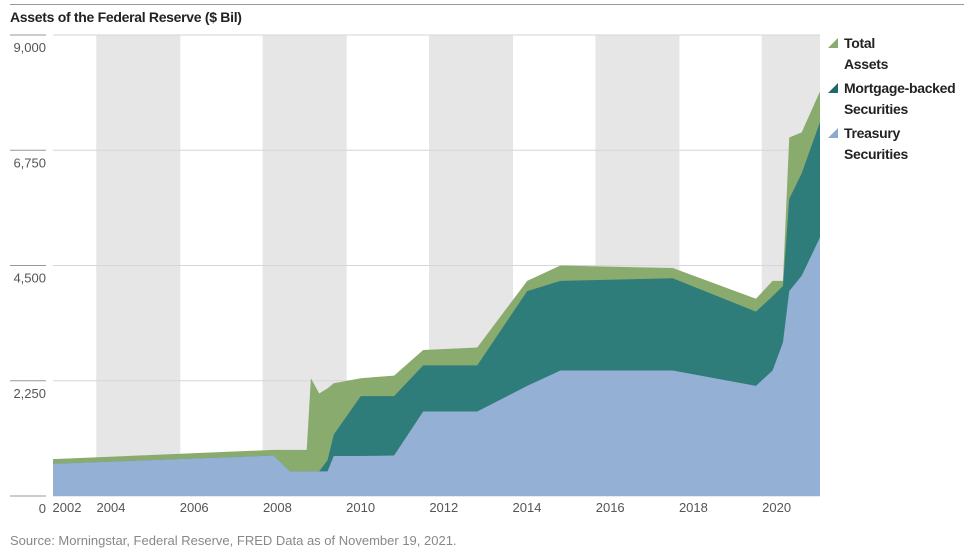 The width and height of the screenshot is (964, 553). Describe the element at coordinates (776, 507) in the screenshot. I see `xtick-label: 2020` at that location.